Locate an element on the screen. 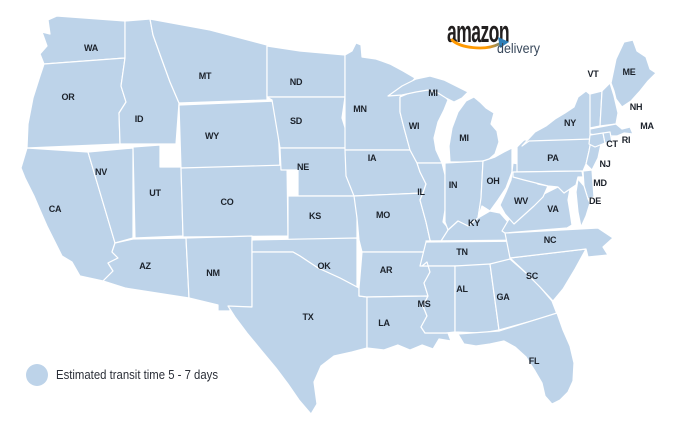 This screenshot has height=426, width=673. state-oh-shape is located at coordinates (495, 183).